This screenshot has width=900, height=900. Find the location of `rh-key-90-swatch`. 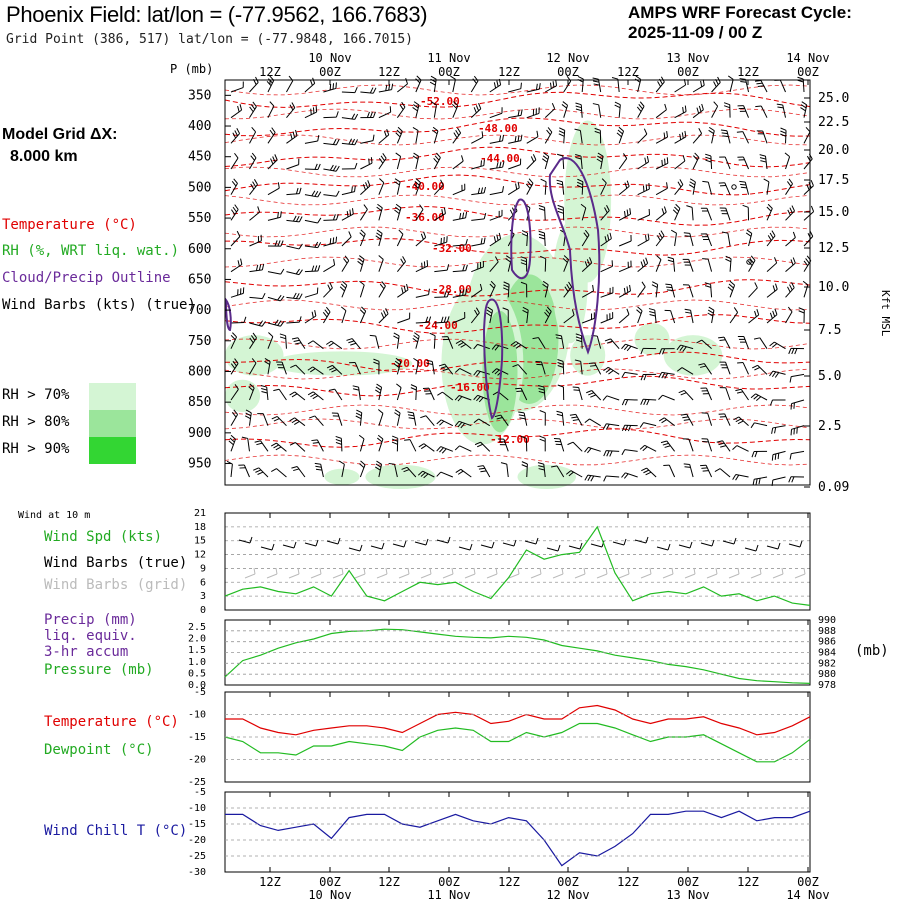

rh-key-90-swatch is located at coordinates (112, 450).